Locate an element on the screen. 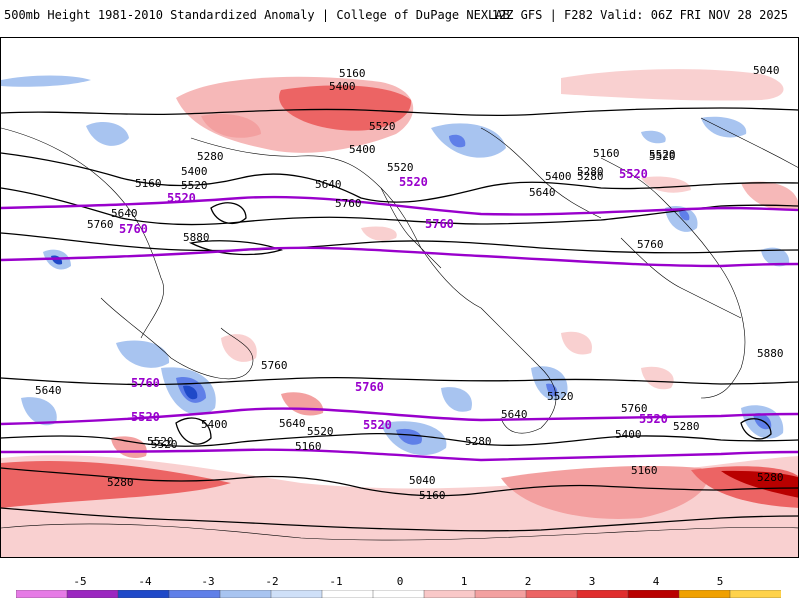 Image resolution: width=800 pixels, height=600 pixels. colorbar-tick: 3 is located at coordinates (592, 581).